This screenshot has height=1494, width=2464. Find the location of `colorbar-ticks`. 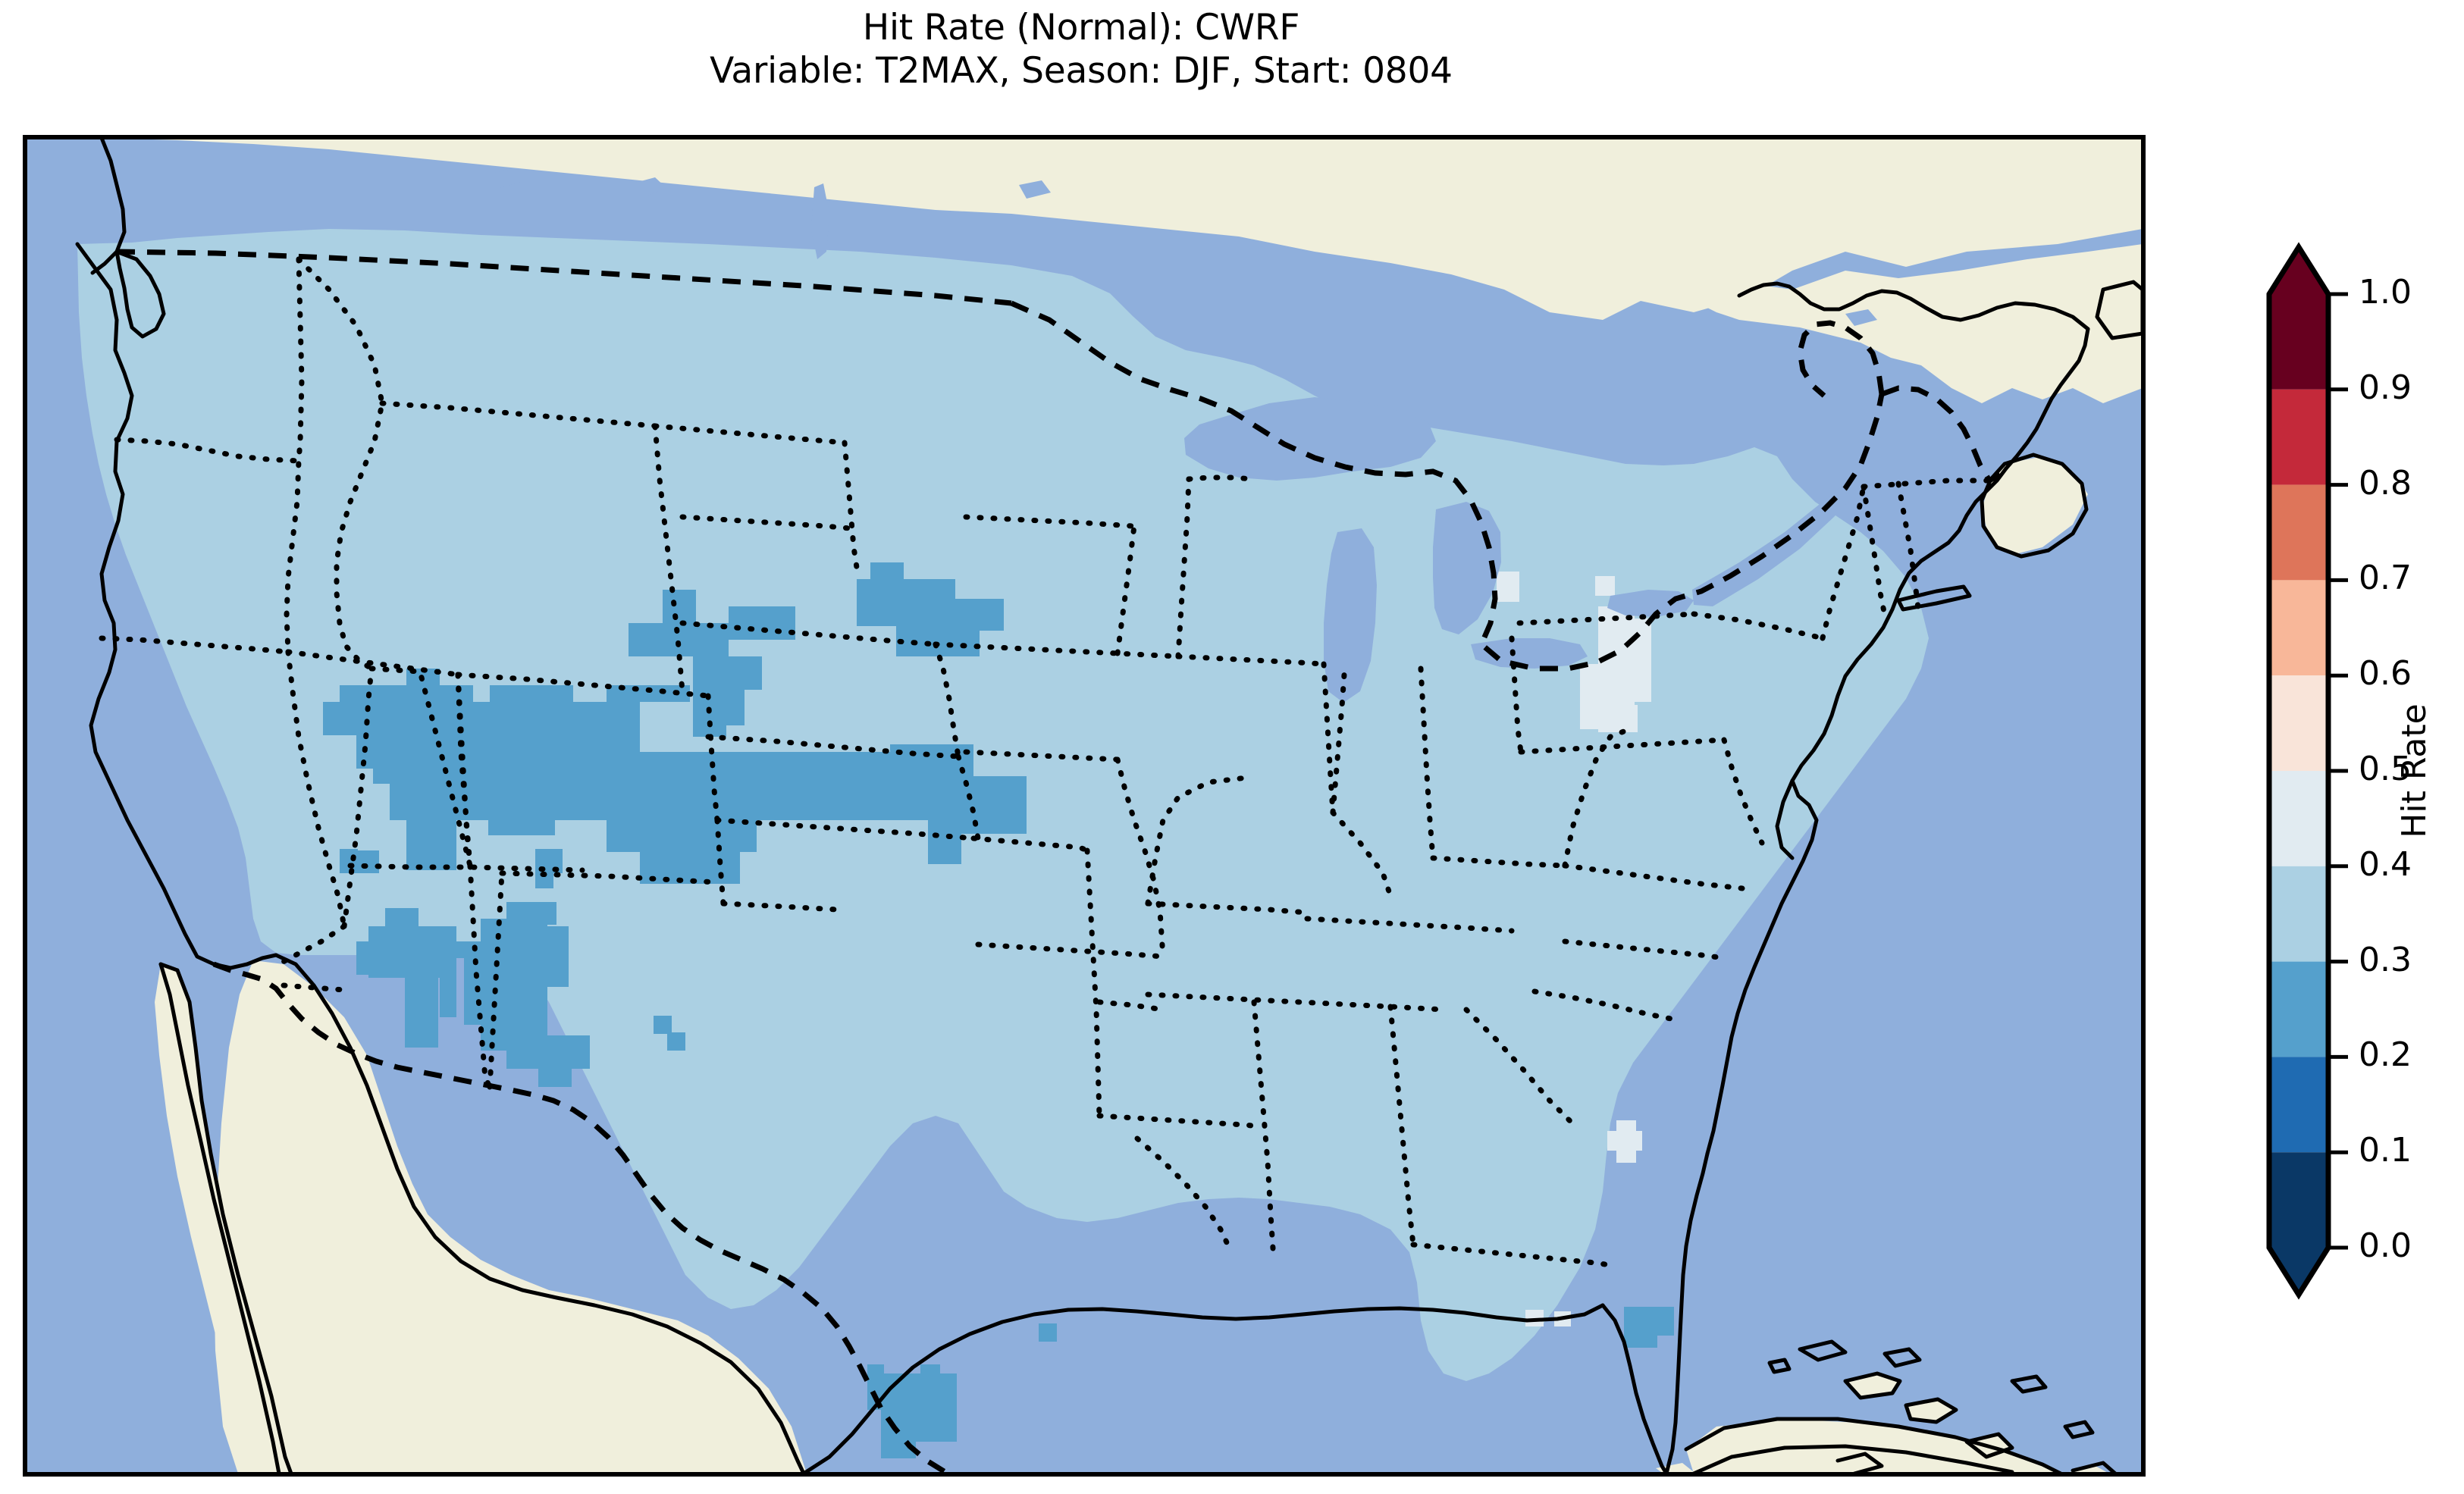

colorbar-ticks is located at coordinates (2338, 771).